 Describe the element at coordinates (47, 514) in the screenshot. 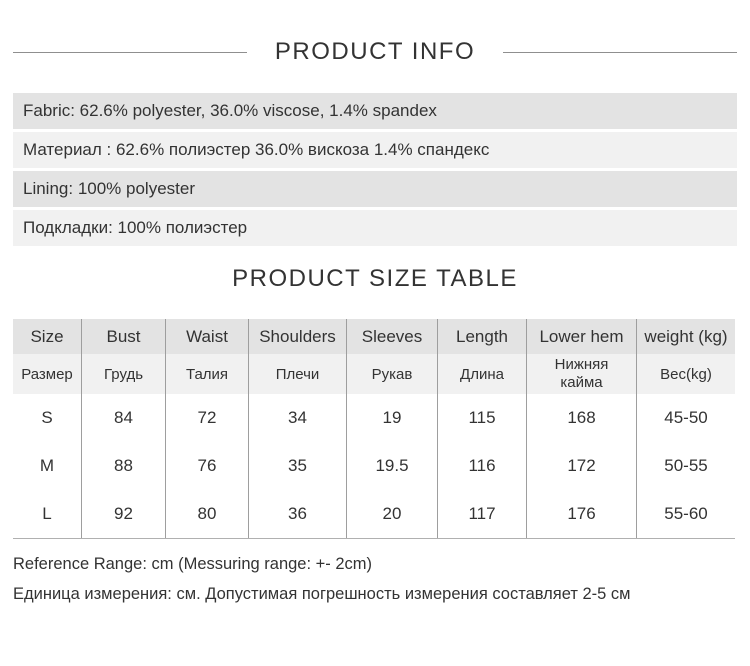

I see `cell-size: L` at that location.